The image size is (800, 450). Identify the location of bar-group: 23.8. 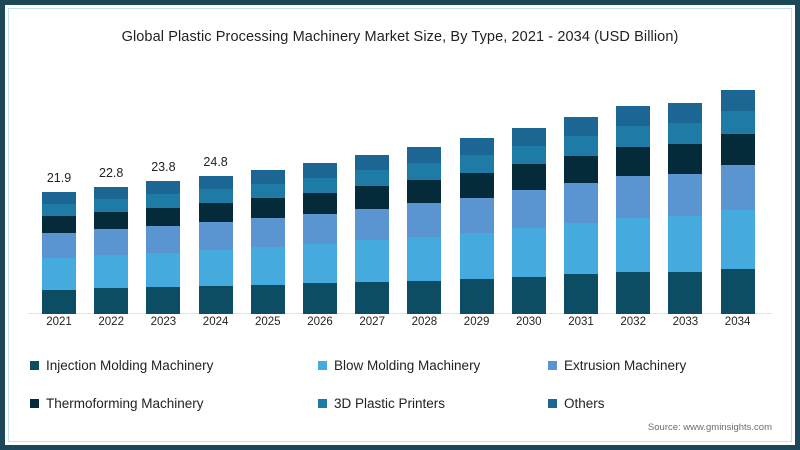
(163, 197).